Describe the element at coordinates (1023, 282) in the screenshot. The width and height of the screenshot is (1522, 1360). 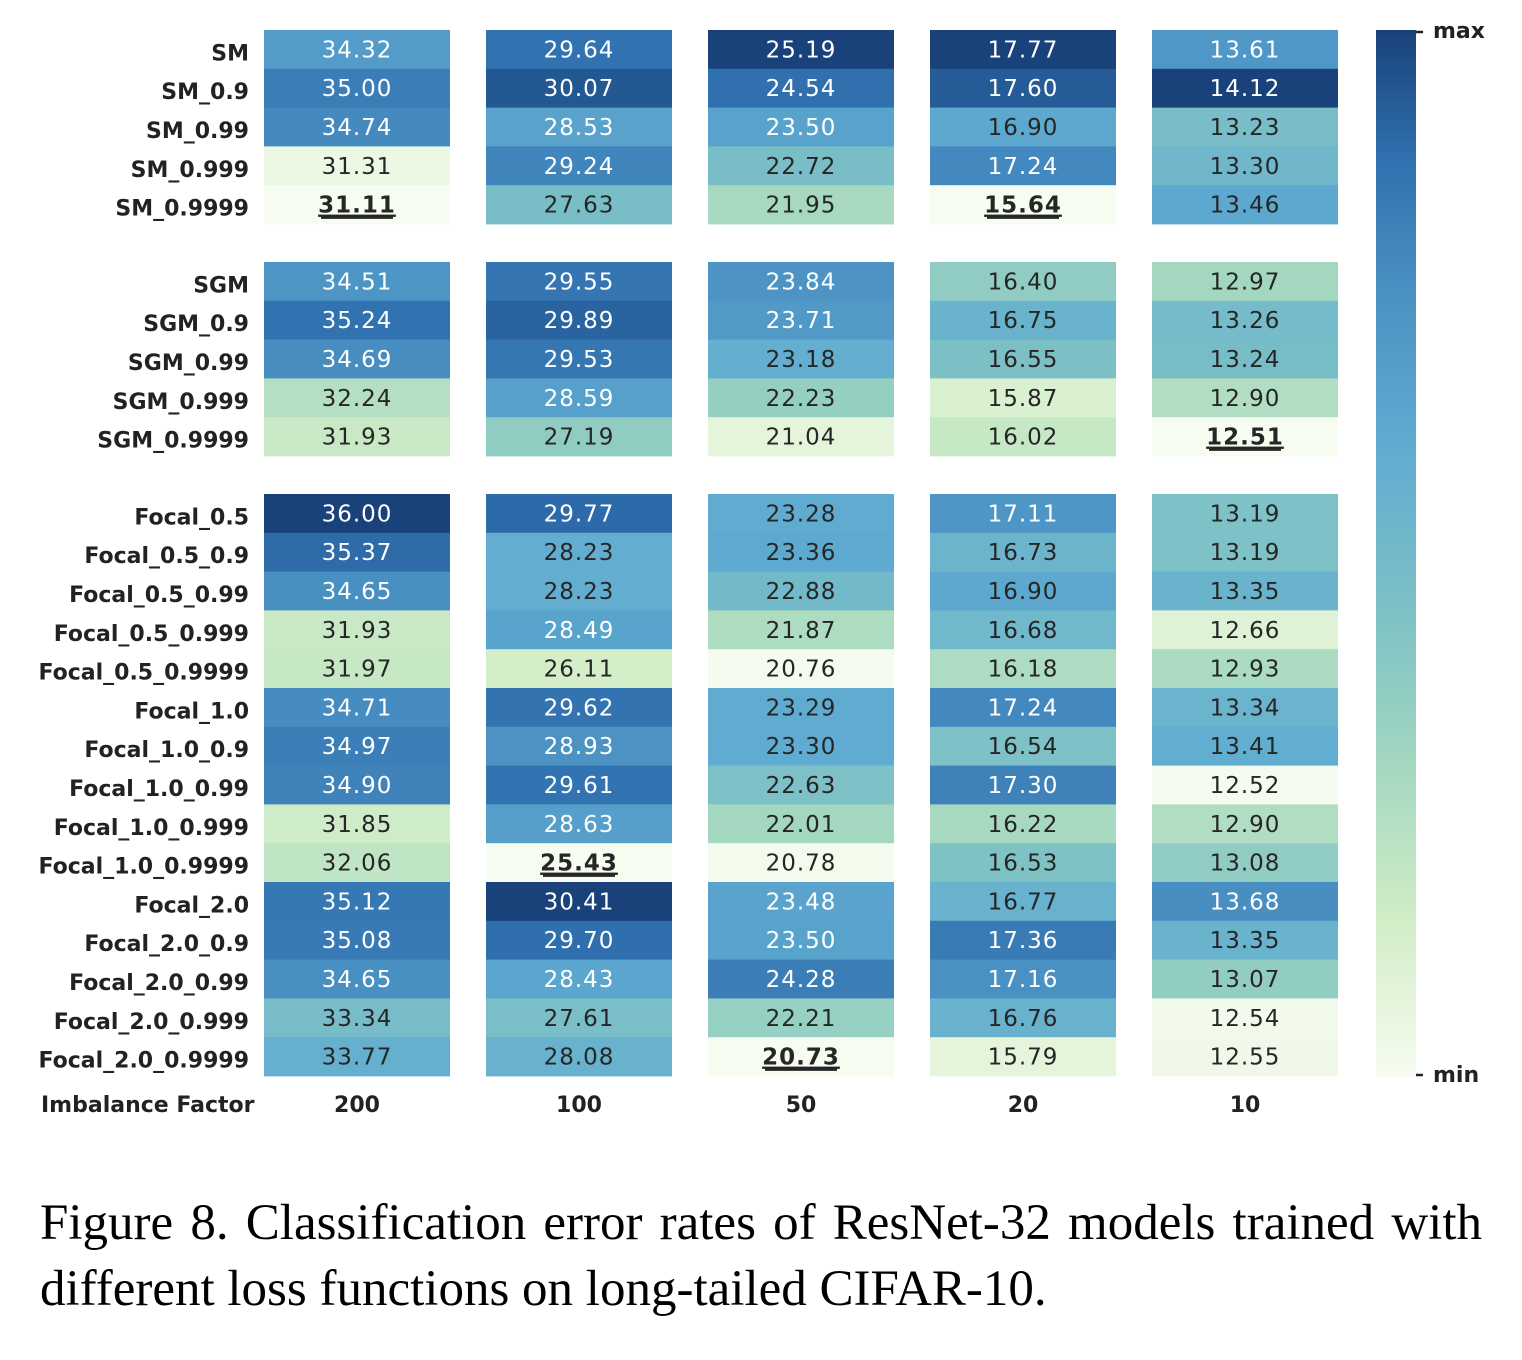
I see `cell-value-label: 16.40` at that location.